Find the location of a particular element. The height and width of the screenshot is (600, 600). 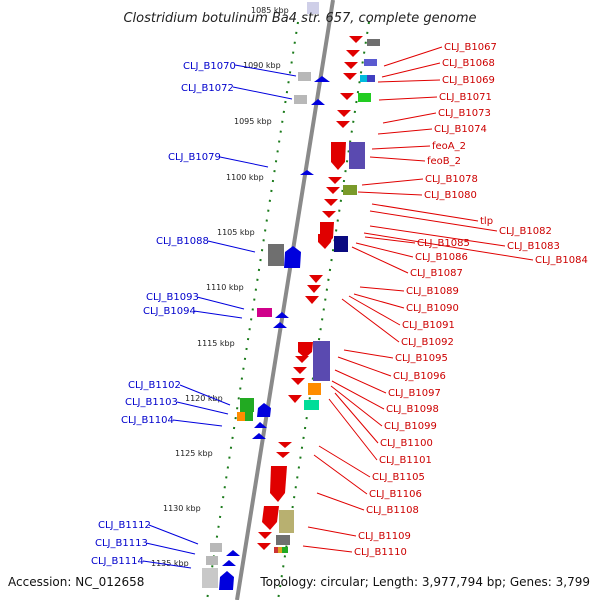

gene-label: CLJ_B1105 is located at coordinates (398, 477).